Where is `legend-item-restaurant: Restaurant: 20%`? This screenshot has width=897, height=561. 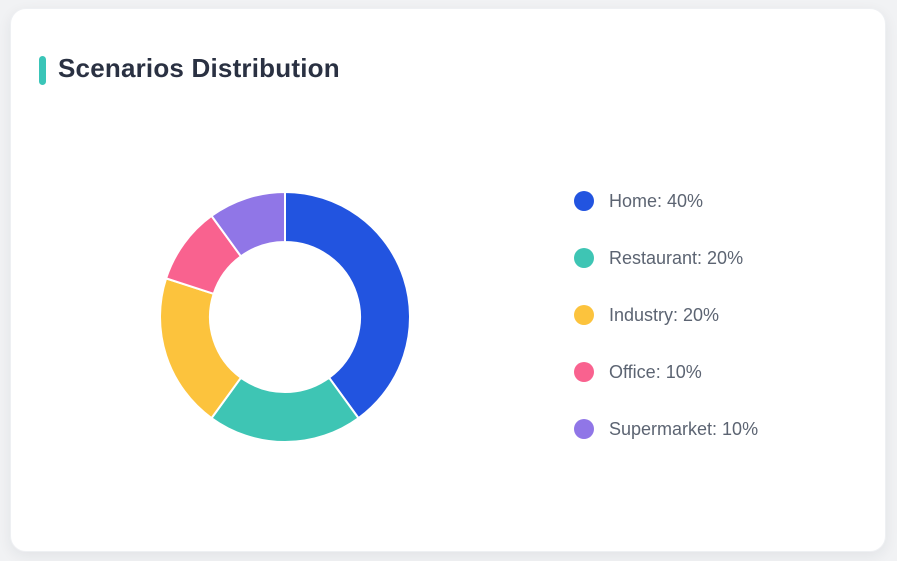
legend-item-restaurant: Restaurant: 20% is located at coordinates (666, 258).